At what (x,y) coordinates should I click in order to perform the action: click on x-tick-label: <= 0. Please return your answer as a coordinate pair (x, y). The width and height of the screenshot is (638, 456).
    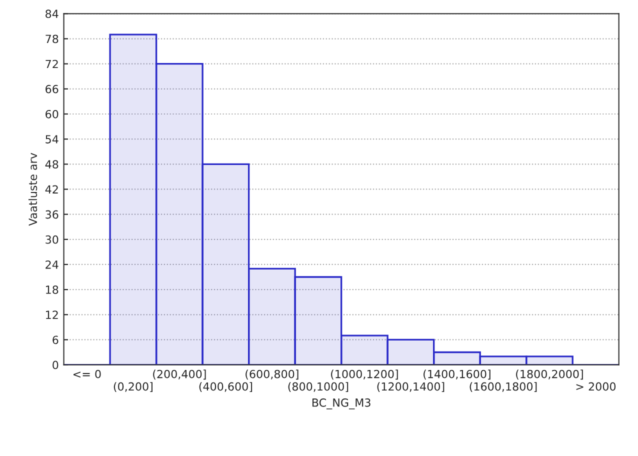
    Looking at the image, I should click on (87, 374).